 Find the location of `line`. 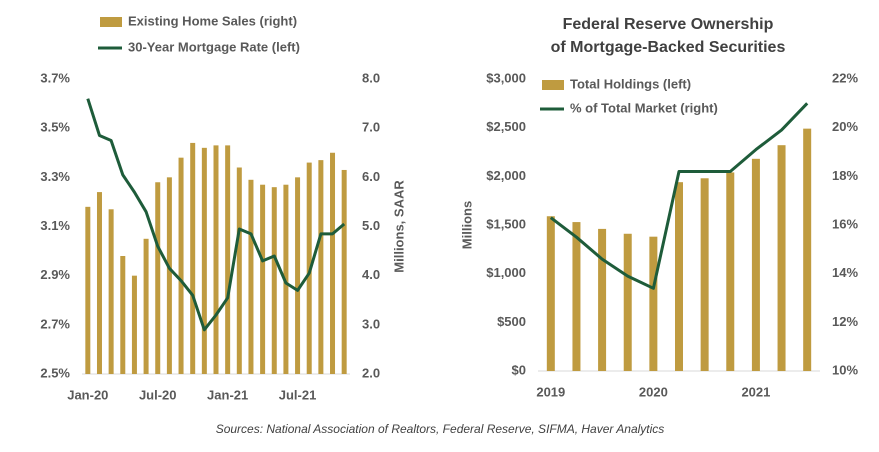

line is located at coordinates (679, 196).